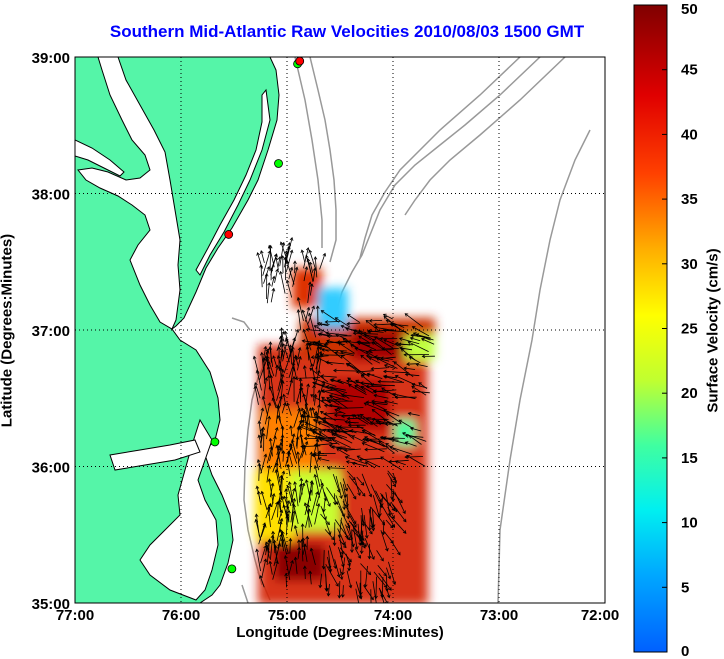 This screenshot has width=724, height=659. What do you see at coordinates (229, 234) in the screenshot?
I see `station-marker` at bounding box center [229, 234].